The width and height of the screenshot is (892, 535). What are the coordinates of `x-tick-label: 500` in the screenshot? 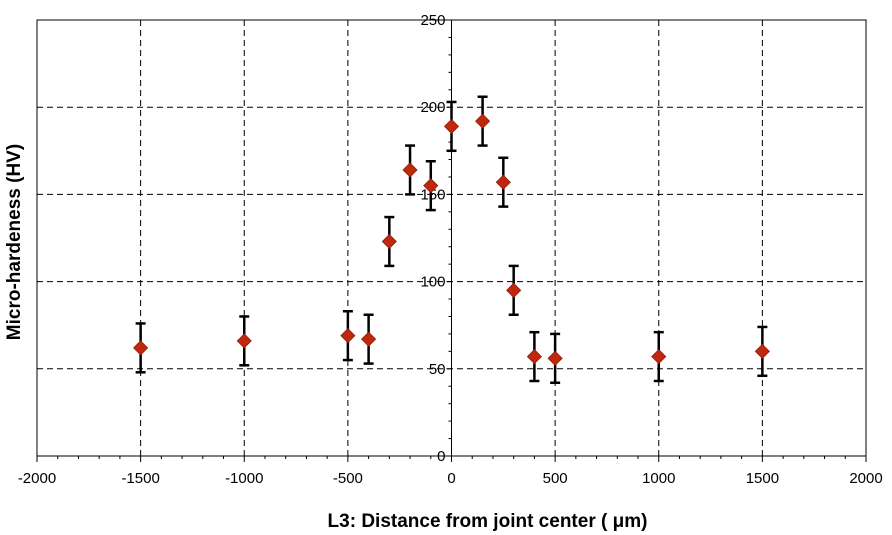 It's located at (555, 478).